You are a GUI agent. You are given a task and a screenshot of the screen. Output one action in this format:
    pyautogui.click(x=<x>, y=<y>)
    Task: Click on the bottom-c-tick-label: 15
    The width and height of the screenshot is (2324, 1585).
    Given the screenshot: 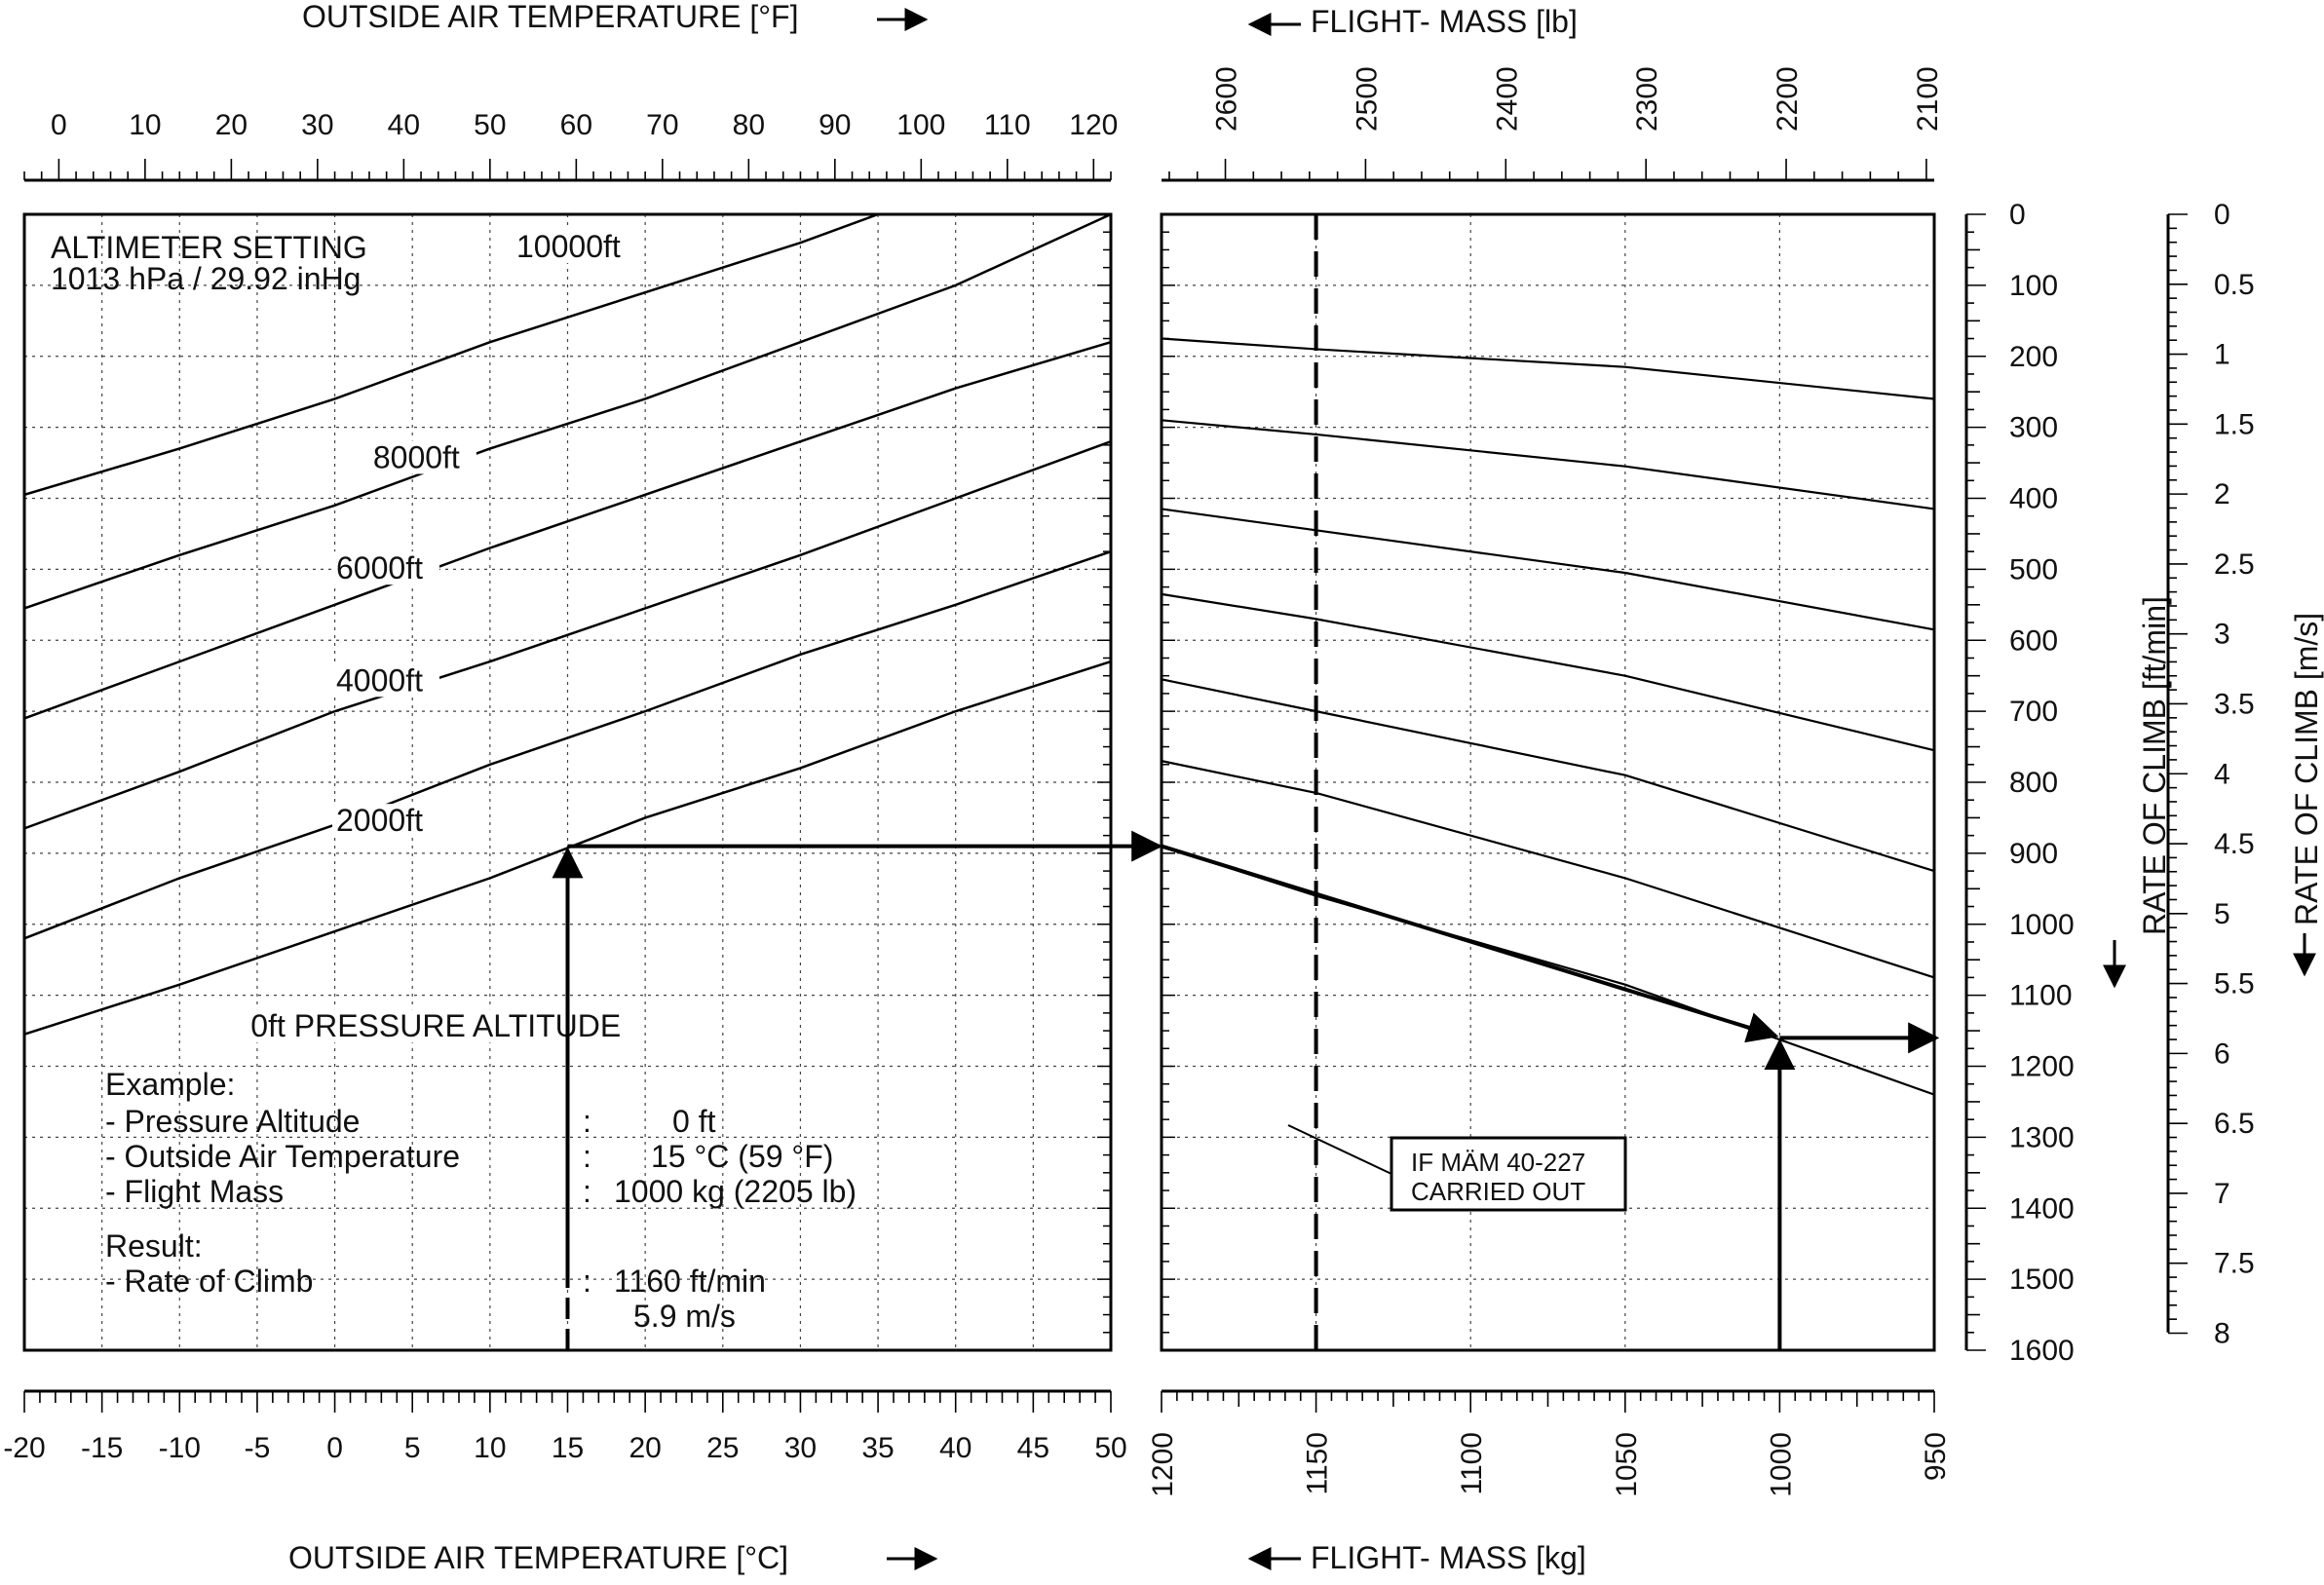 What is the action you would take?
    pyautogui.click(x=568, y=1448)
    